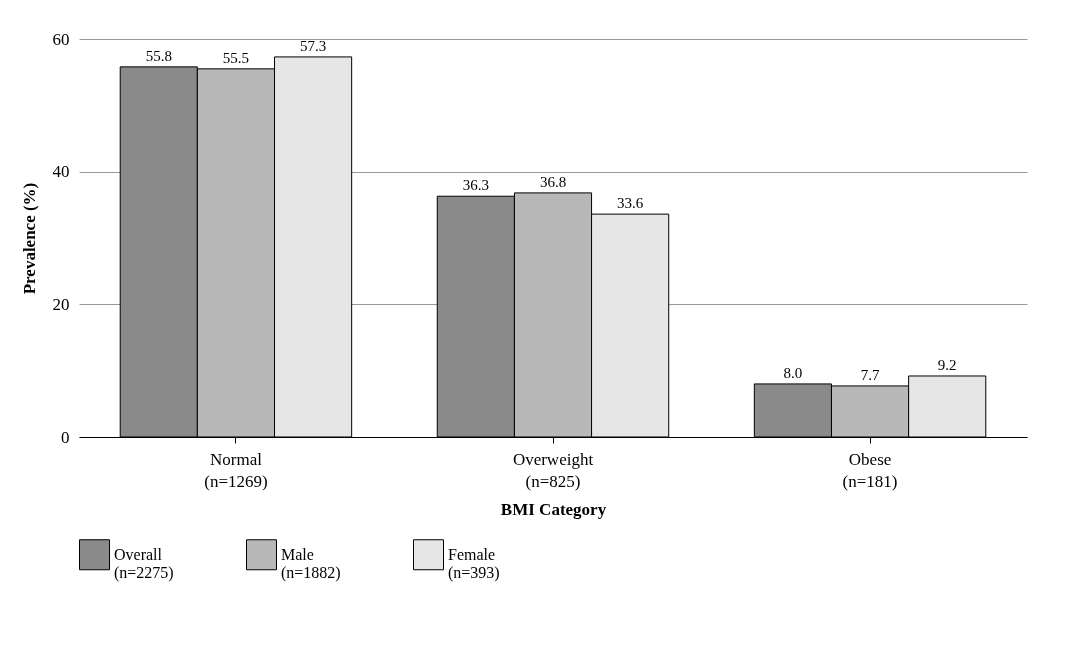 The width and height of the screenshot is (1085, 665). What do you see at coordinates (553, 181) in the screenshot?
I see `data-label: 36.8` at bounding box center [553, 181].